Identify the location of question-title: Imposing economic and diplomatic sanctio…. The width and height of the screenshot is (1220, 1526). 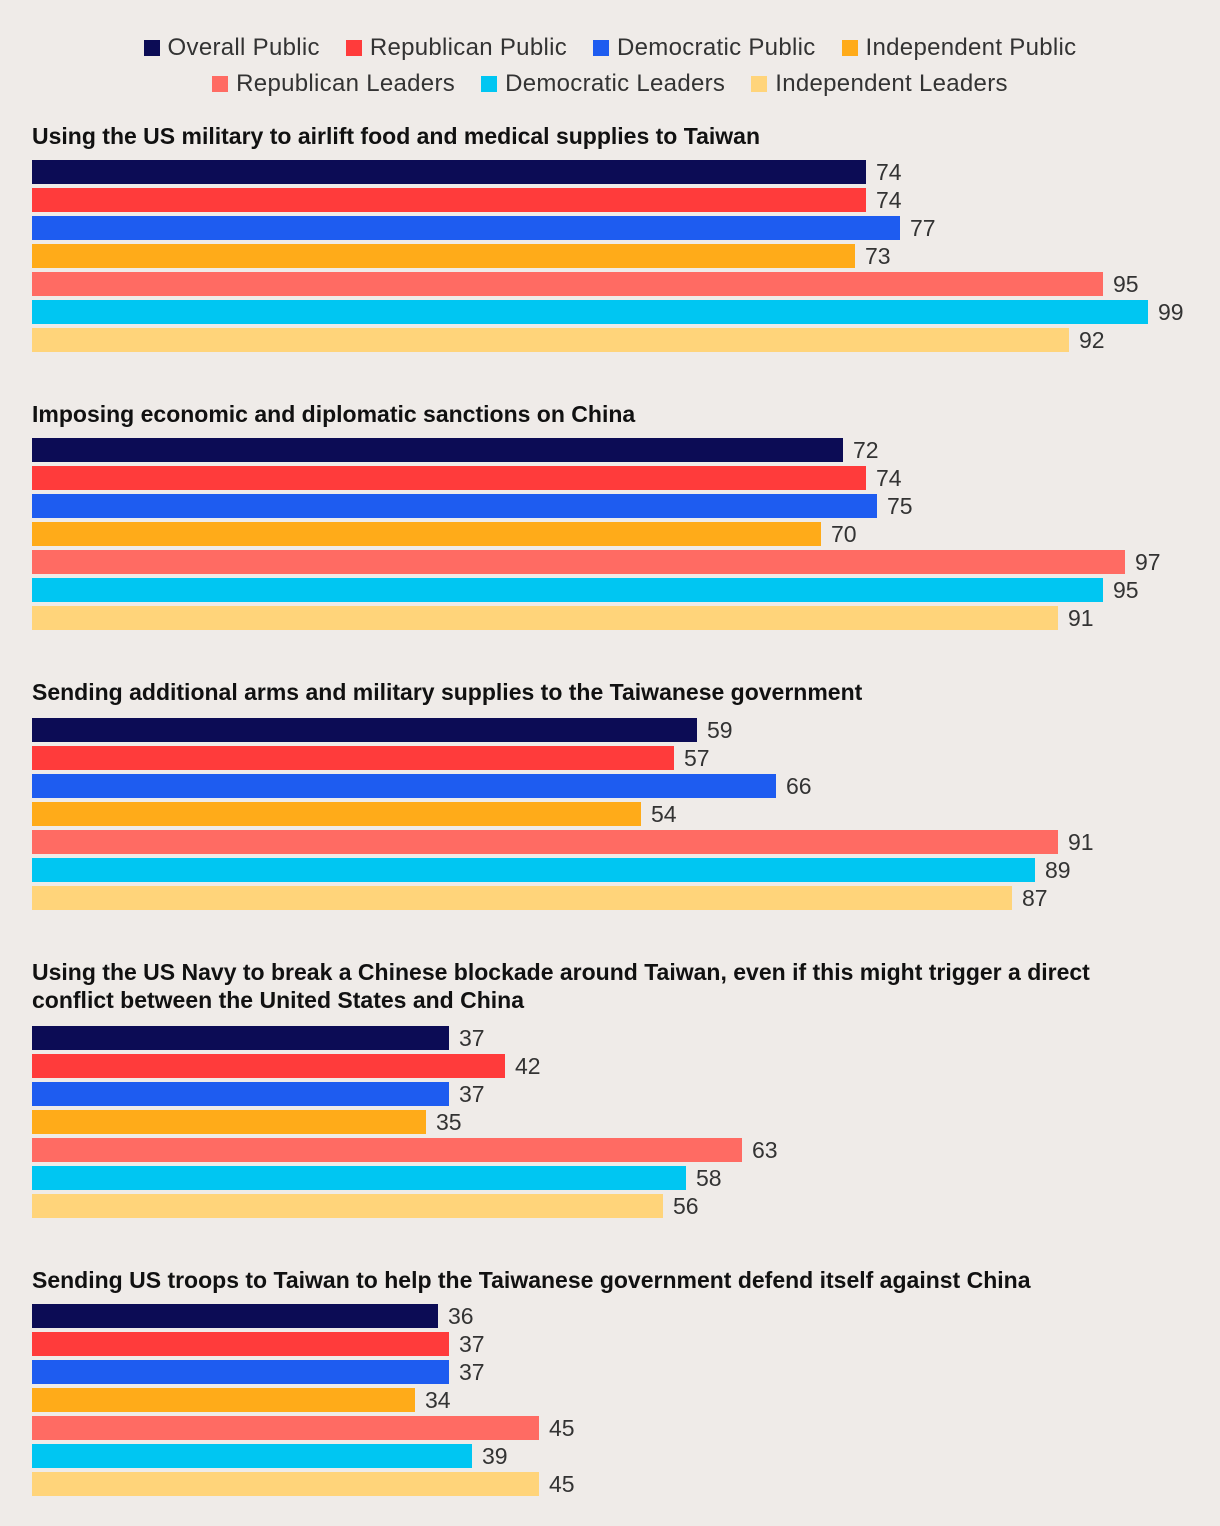
(334, 414).